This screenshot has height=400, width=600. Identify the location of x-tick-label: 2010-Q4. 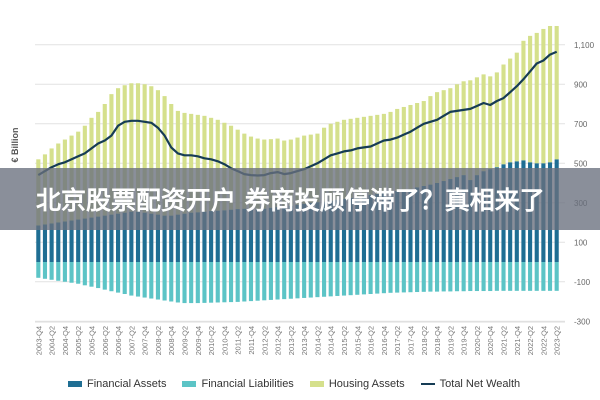
(224, 340).